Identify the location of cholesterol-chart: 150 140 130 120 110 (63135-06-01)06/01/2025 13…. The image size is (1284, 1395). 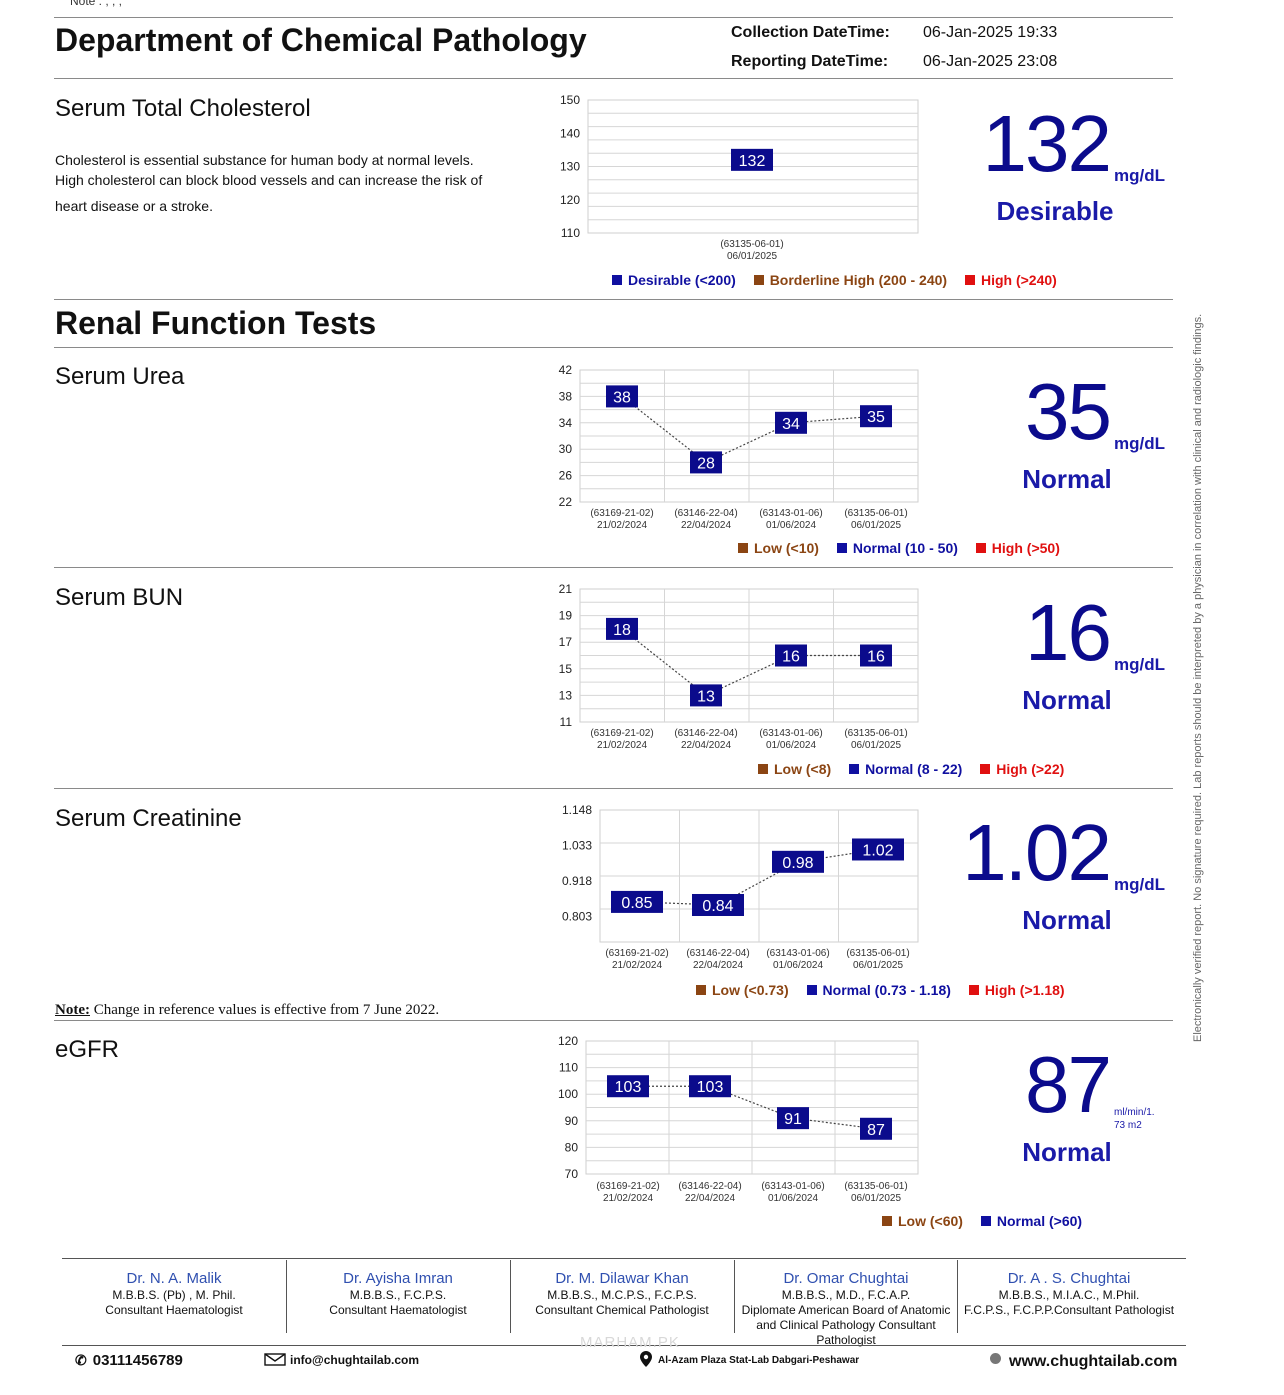
(739, 177).